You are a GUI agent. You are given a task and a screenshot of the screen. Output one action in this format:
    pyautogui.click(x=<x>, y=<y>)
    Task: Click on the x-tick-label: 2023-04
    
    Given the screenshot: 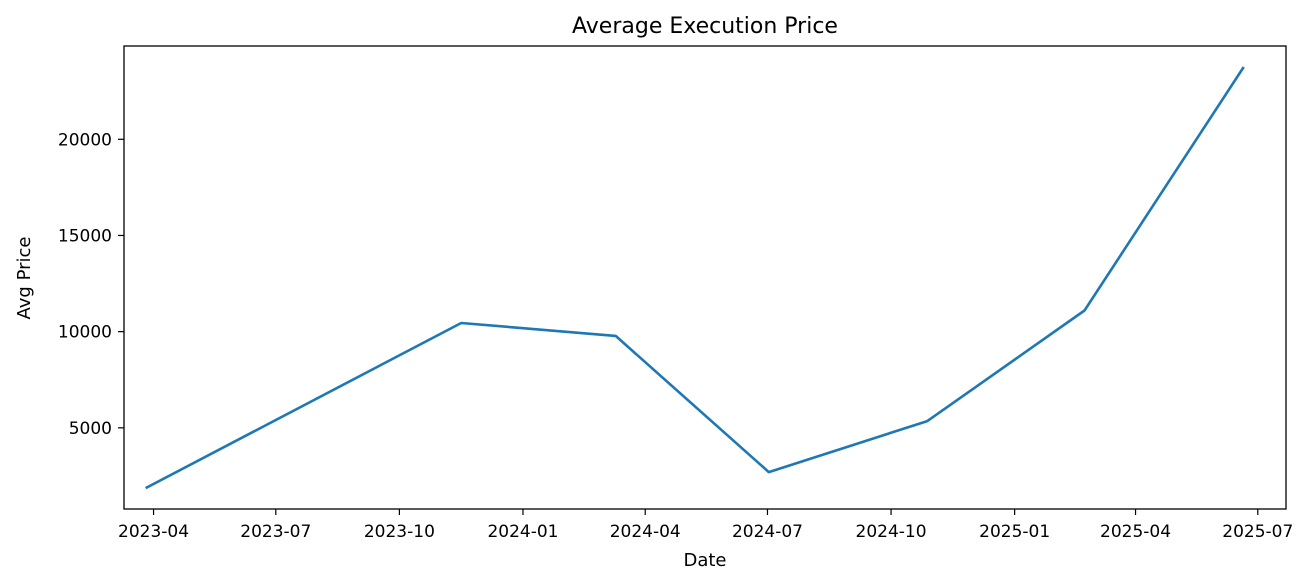 What is the action you would take?
    pyautogui.click(x=153, y=532)
    